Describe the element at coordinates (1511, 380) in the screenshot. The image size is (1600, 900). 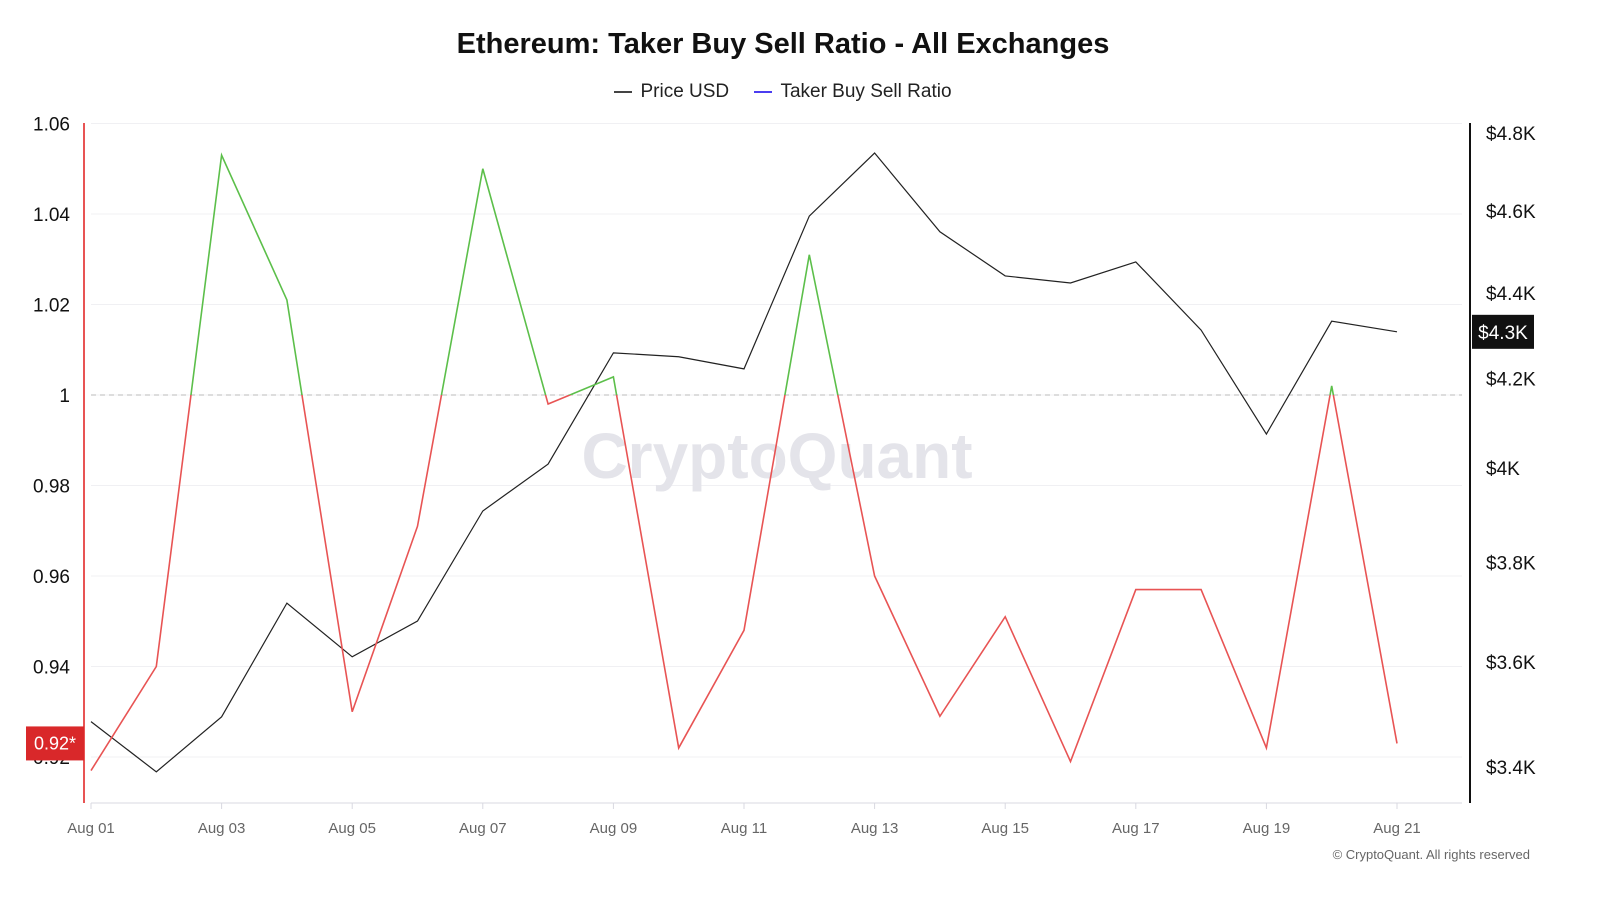
I see `right-tick-label: $4.2K` at that location.